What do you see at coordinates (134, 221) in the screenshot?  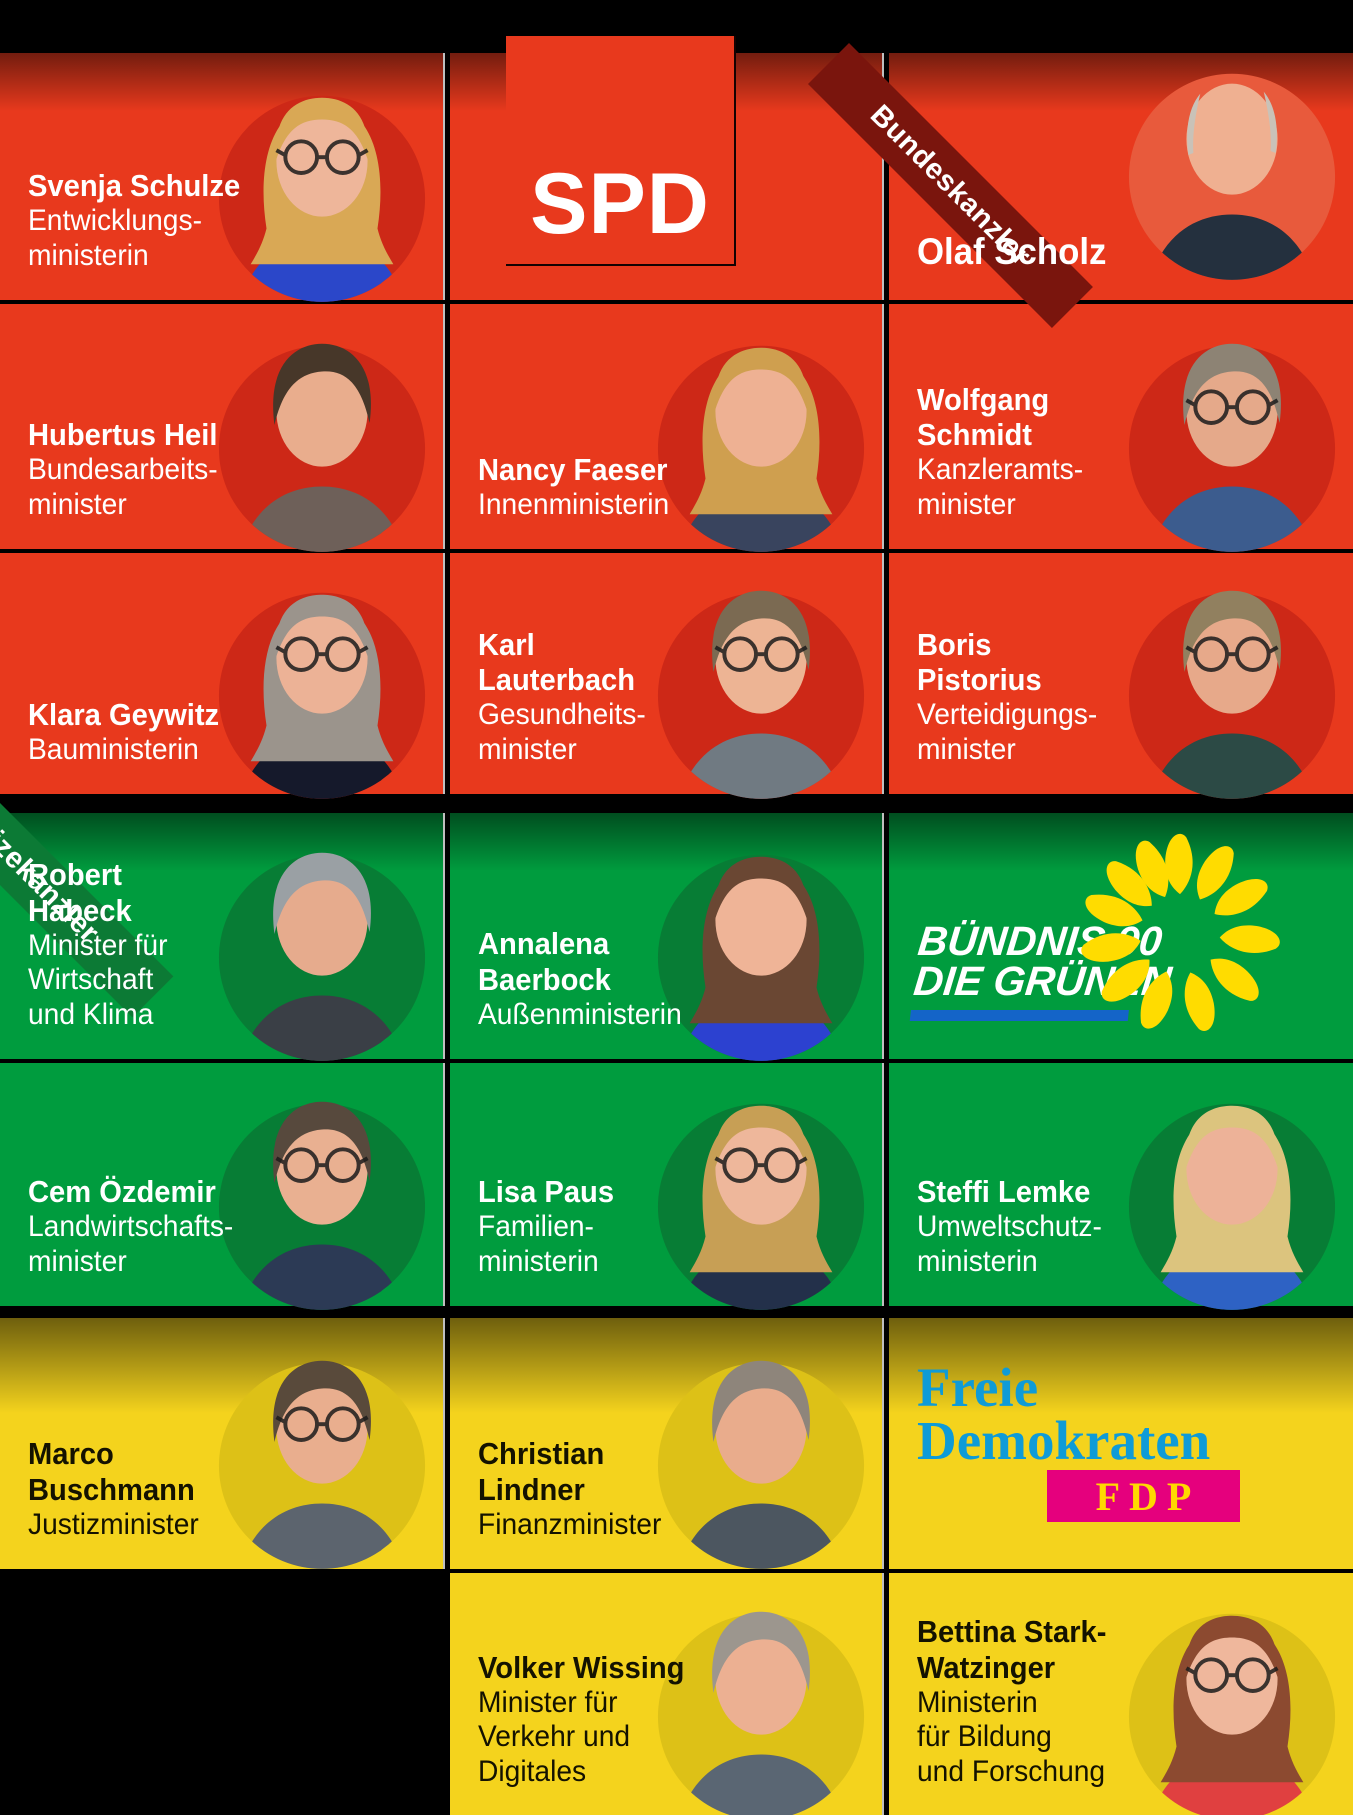 I see `caption-svenja-schulze: Svenja Schulze Entwicklungs- ministerin` at bounding box center [134, 221].